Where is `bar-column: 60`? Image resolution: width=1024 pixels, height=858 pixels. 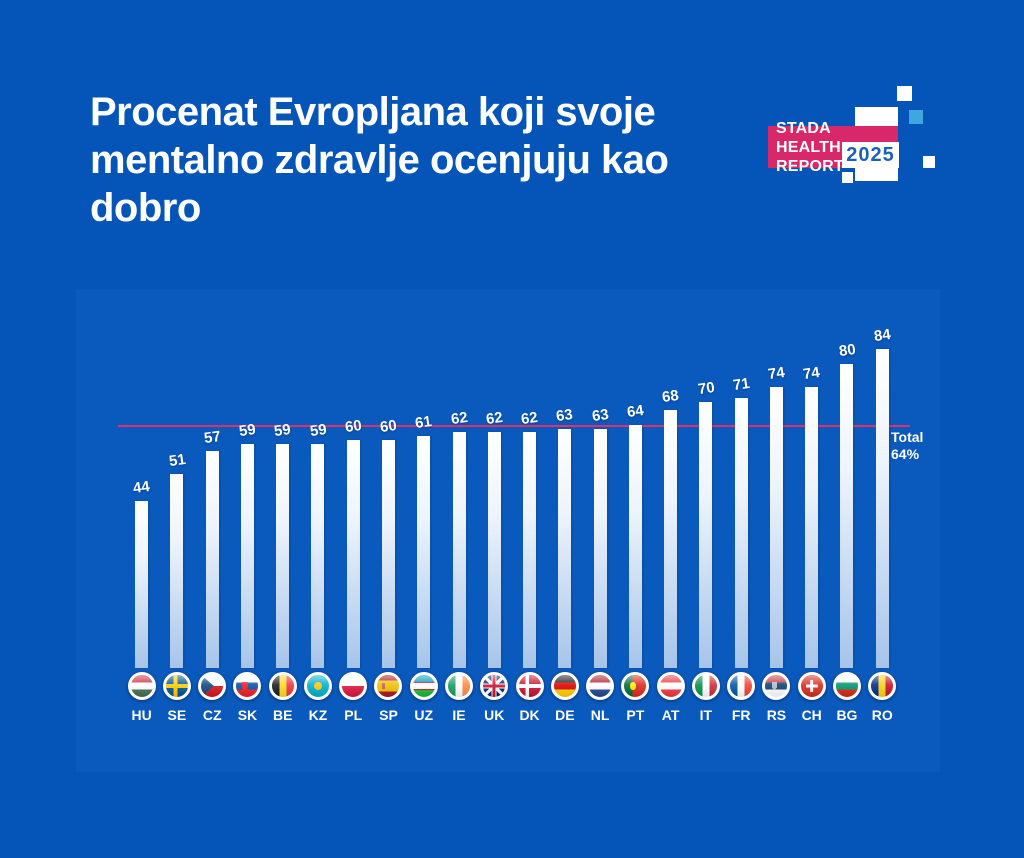 bar-column: 60 is located at coordinates (388, 478).